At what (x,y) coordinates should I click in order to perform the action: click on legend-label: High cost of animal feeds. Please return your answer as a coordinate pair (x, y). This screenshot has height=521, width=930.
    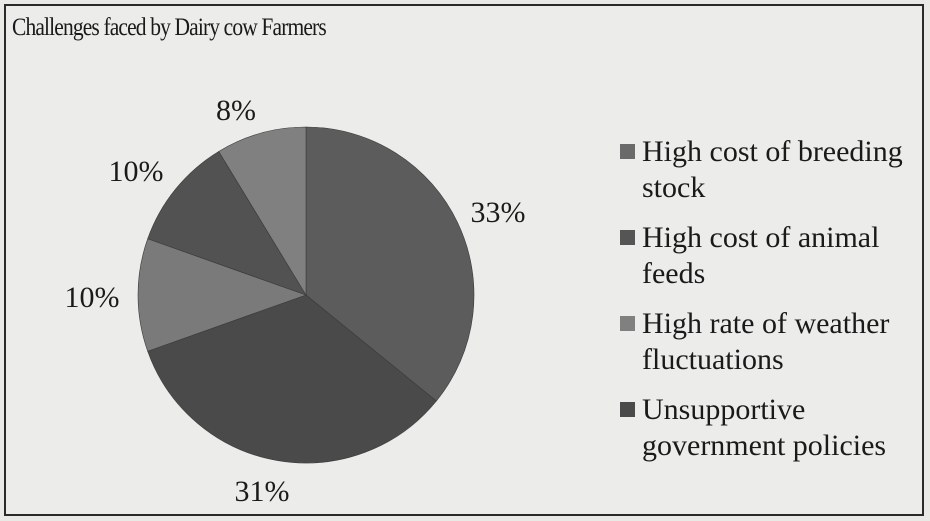
    Looking at the image, I should click on (761, 255).